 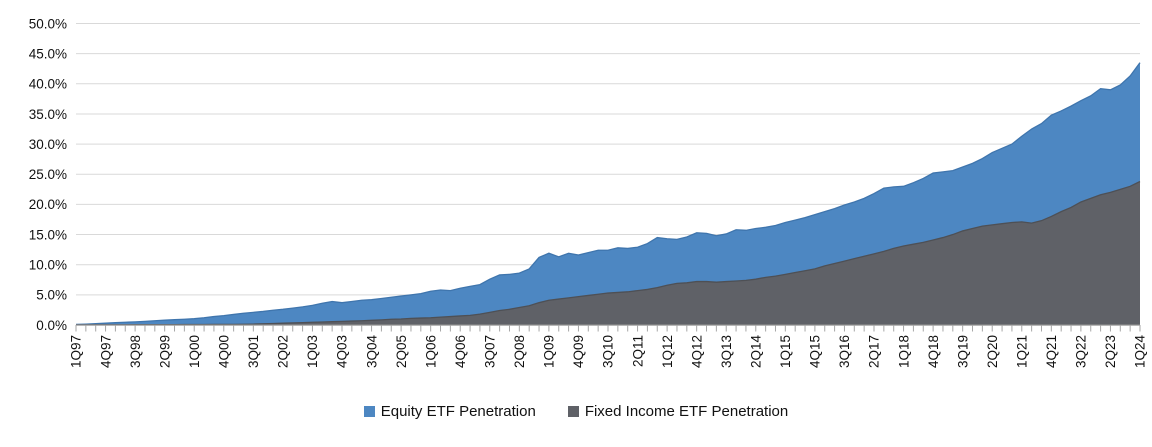 What do you see at coordinates (105, 351) in the screenshot?
I see `x-axis-tick-label: 4Q97` at bounding box center [105, 351].